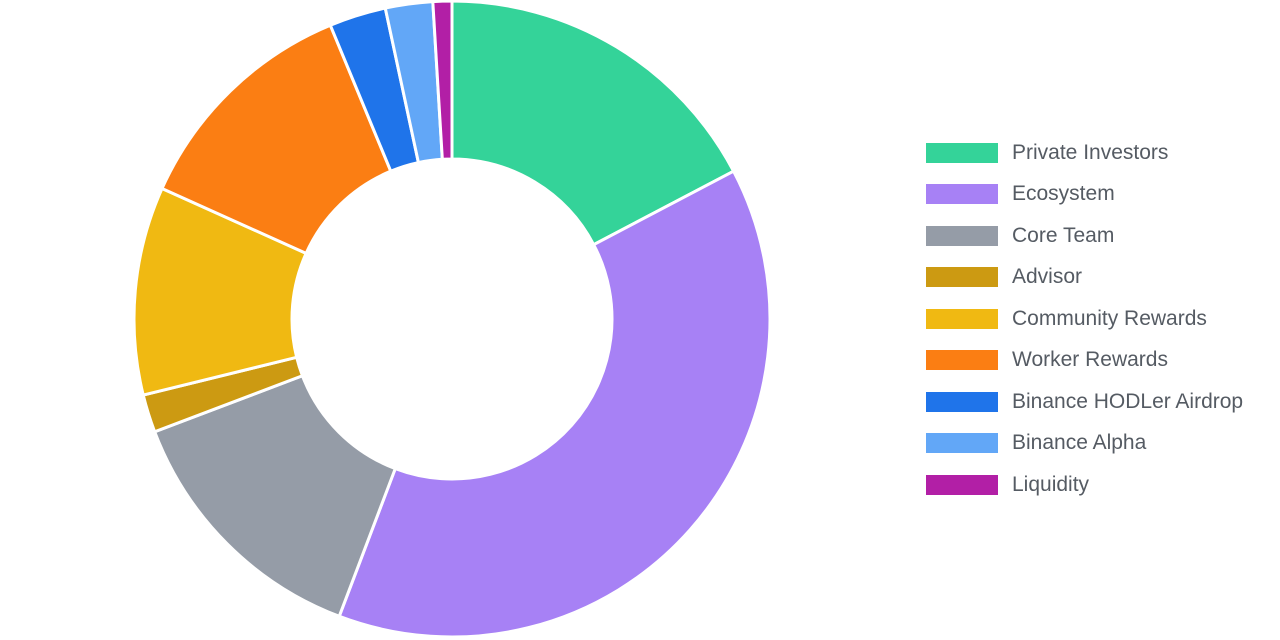 The image size is (1280, 640). Describe the element at coordinates (1090, 152) in the screenshot. I see `legend-label: Private Investors` at that location.